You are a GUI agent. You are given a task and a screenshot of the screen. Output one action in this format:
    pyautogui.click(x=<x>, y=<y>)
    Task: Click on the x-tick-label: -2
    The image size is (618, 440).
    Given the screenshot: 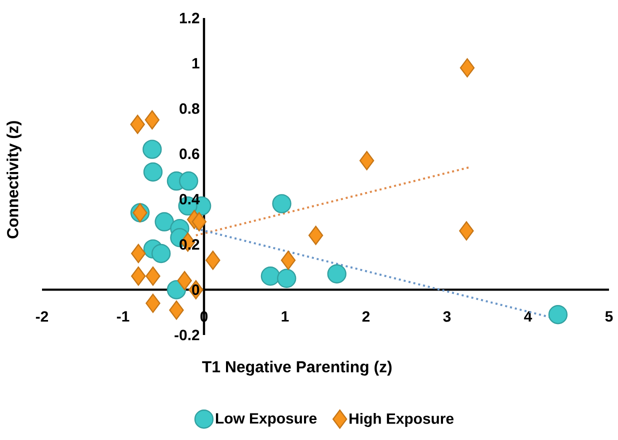 What is the action you would take?
    pyautogui.click(x=42, y=316)
    